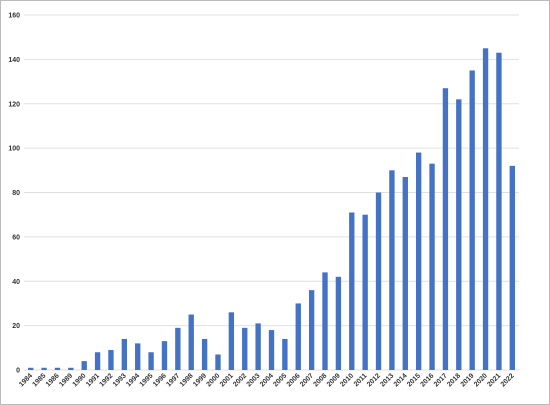 The height and width of the screenshot is (405, 550). I want to click on y-tick-label: 140, so click(14, 60).